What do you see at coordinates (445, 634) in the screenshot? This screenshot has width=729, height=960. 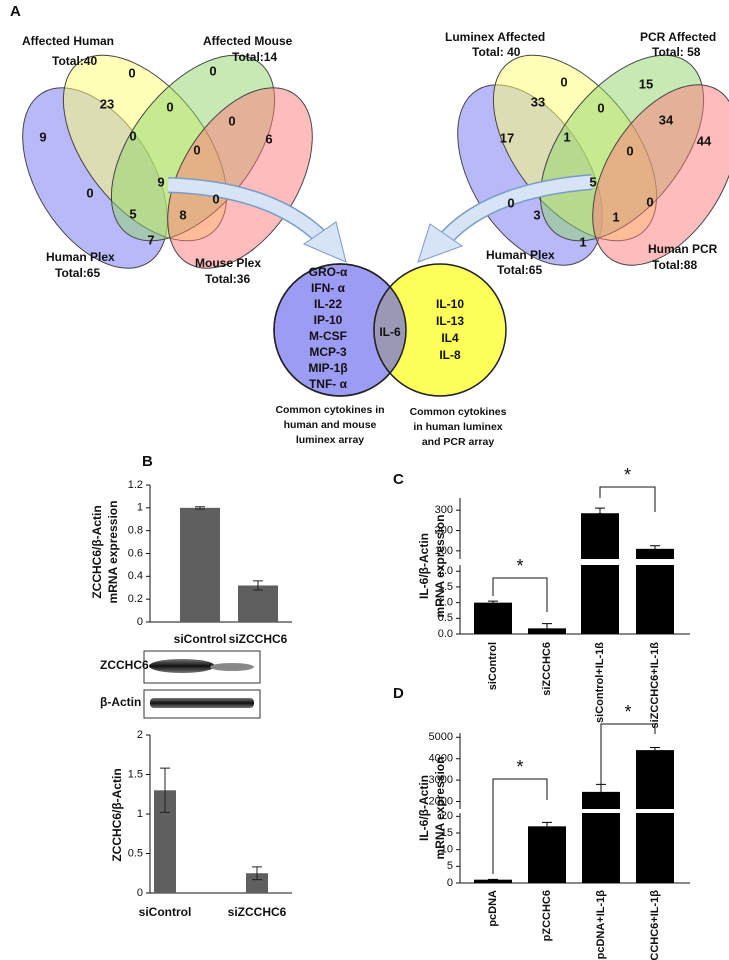 I see `y-tick-label: 0.0` at bounding box center [445, 634].